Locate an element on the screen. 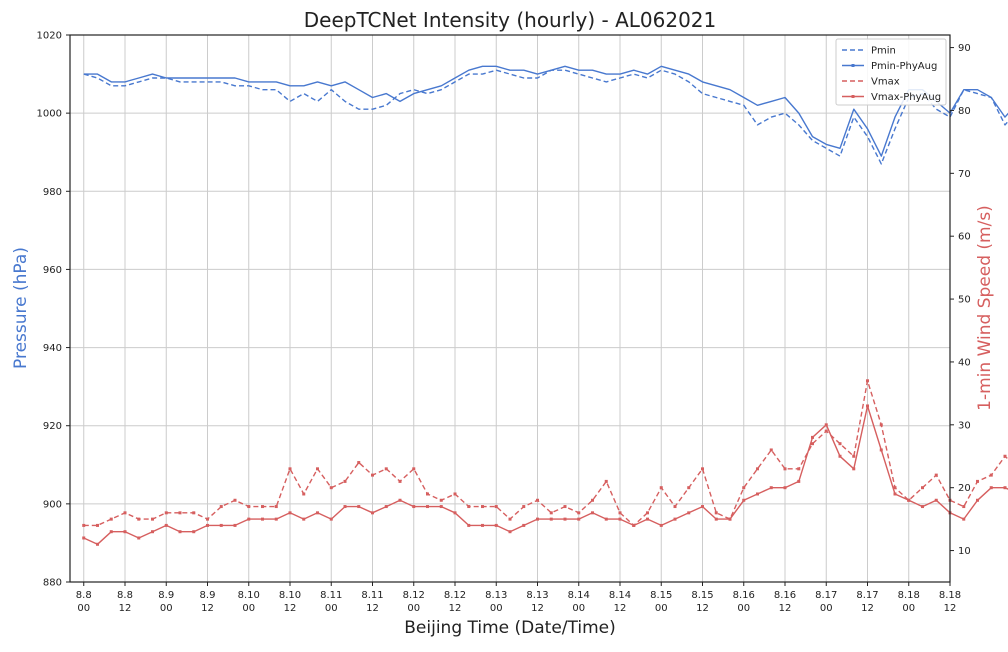 This screenshot has height=652, width=1008. y-axis-label-right: 1-min Wind Speed (m/s) is located at coordinates (985, 308).